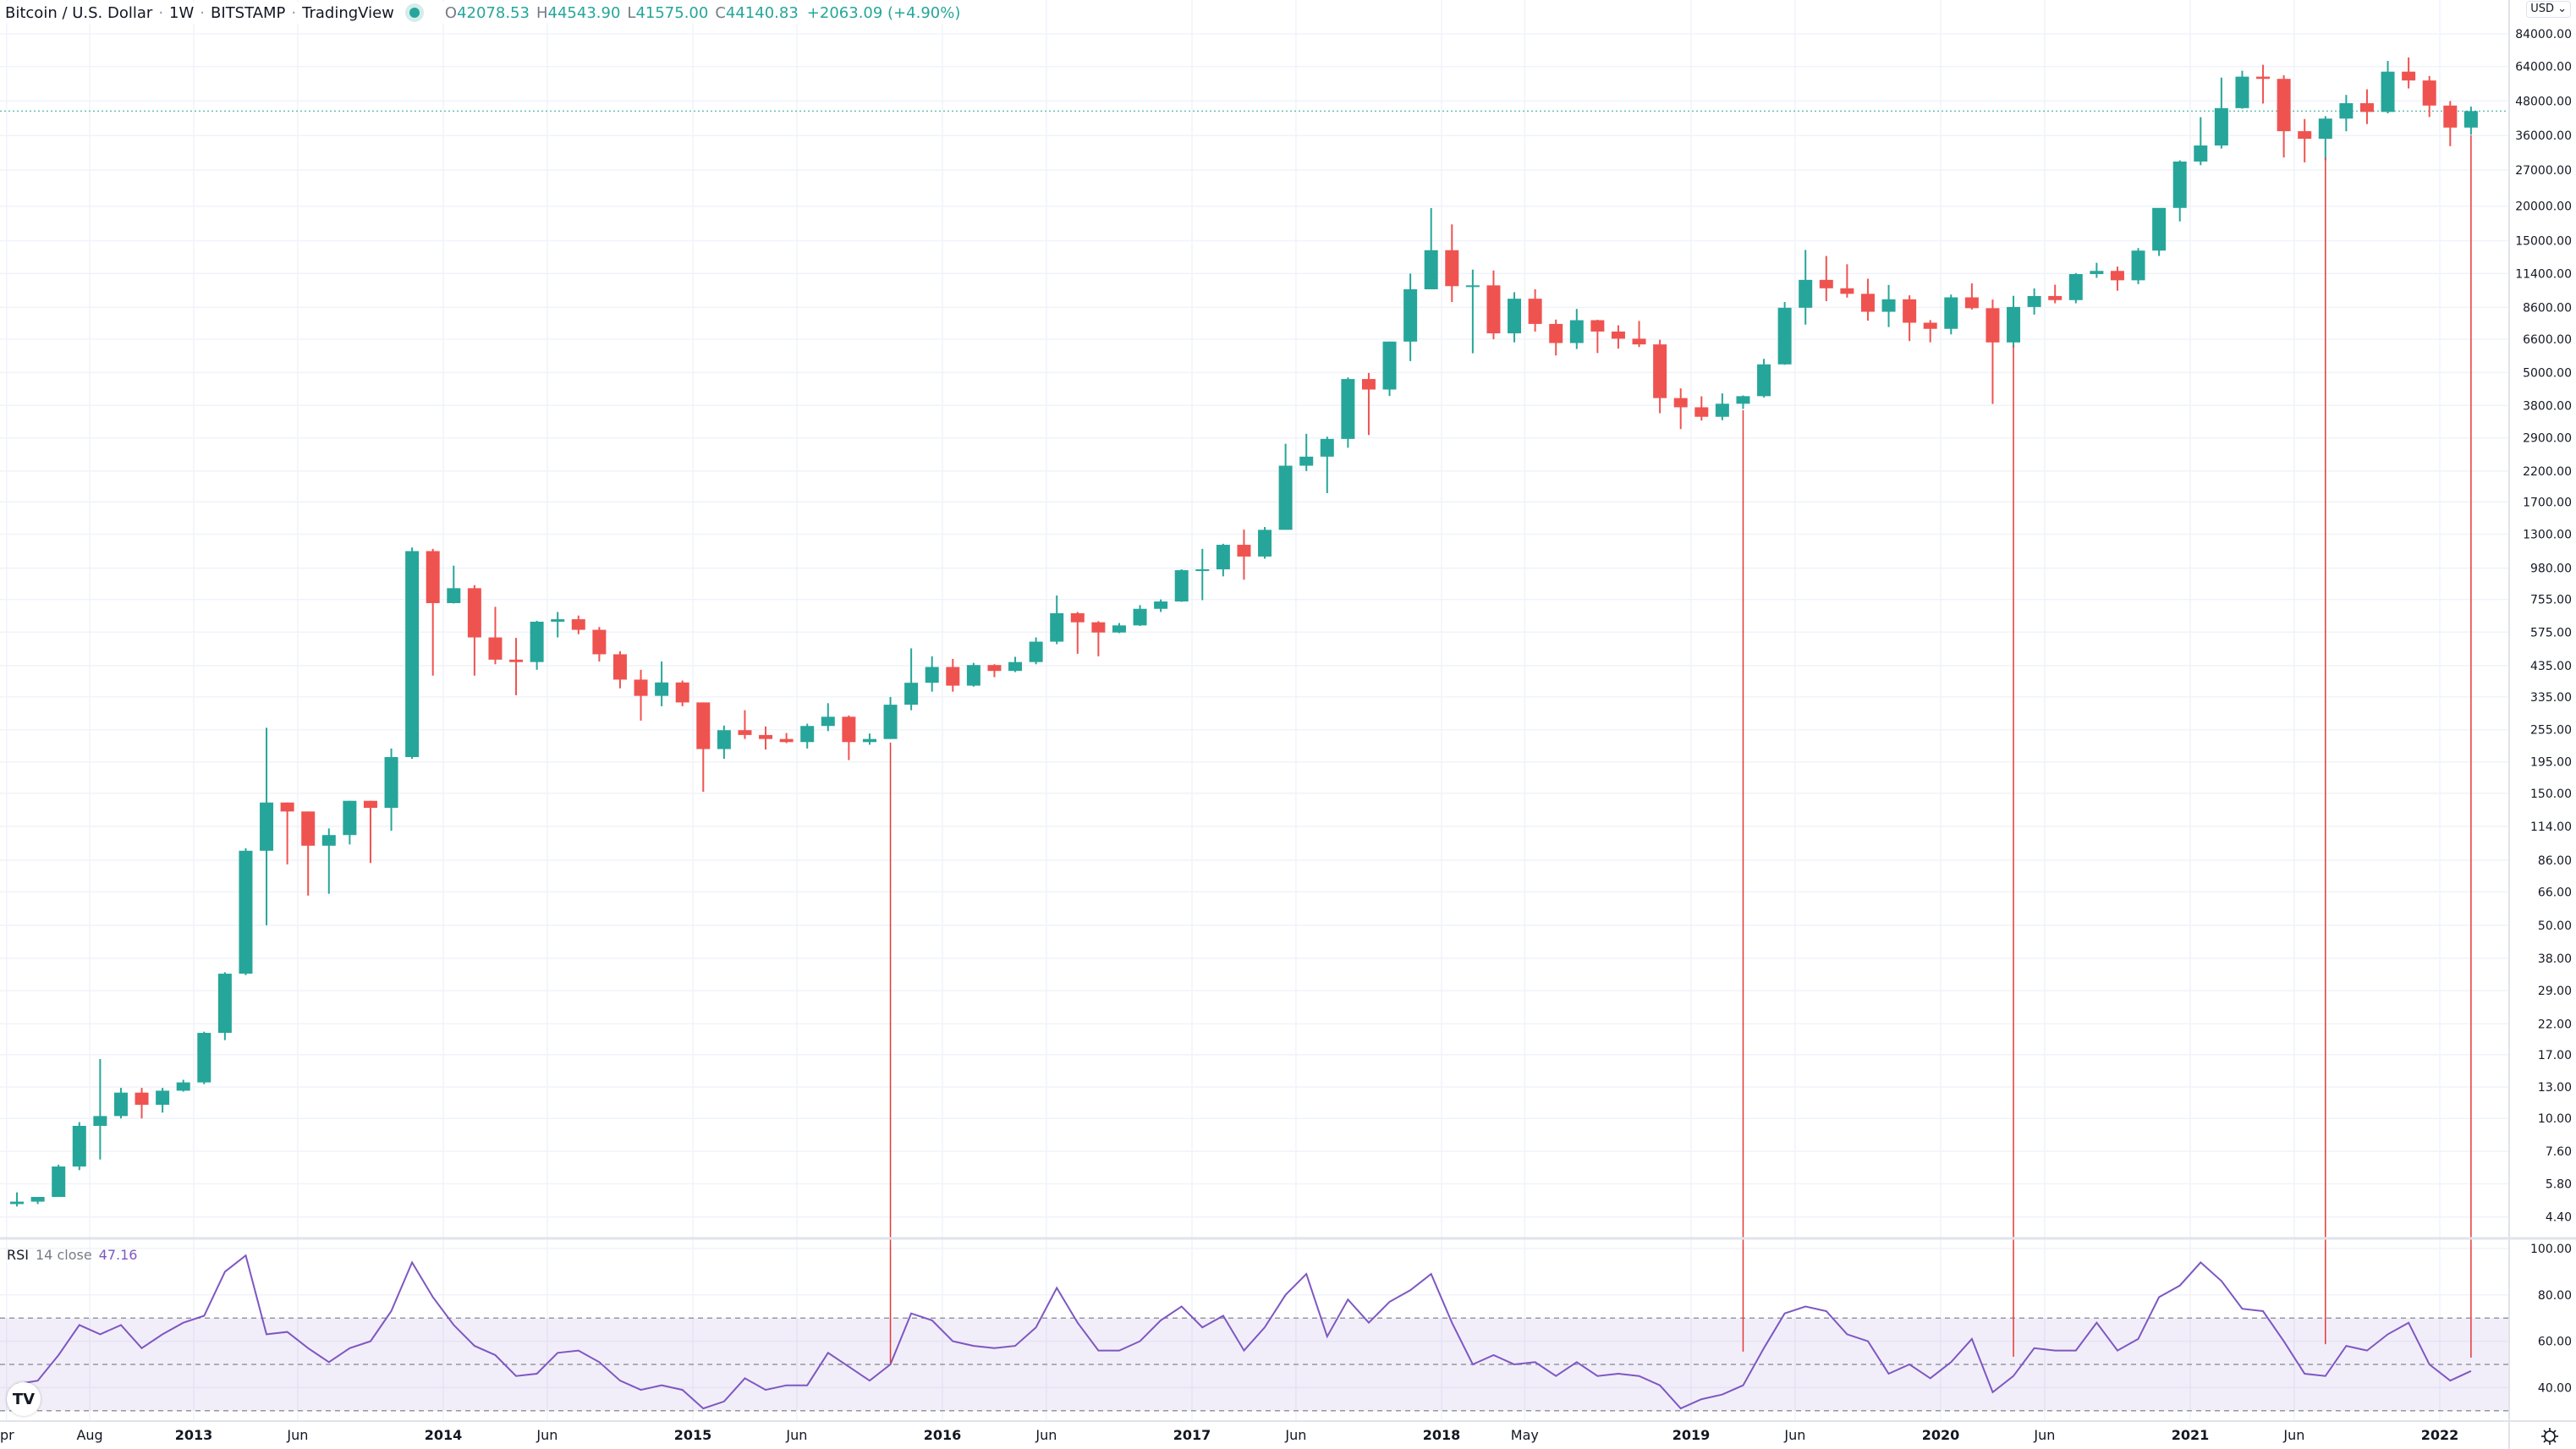 Image resolution: width=2576 pixels, height=1449 pixels. What do you see at coordinates (2544, 274) in the screenshot?
I see `price-tick-label: 11400.00` at bounding box center [2544, 274].